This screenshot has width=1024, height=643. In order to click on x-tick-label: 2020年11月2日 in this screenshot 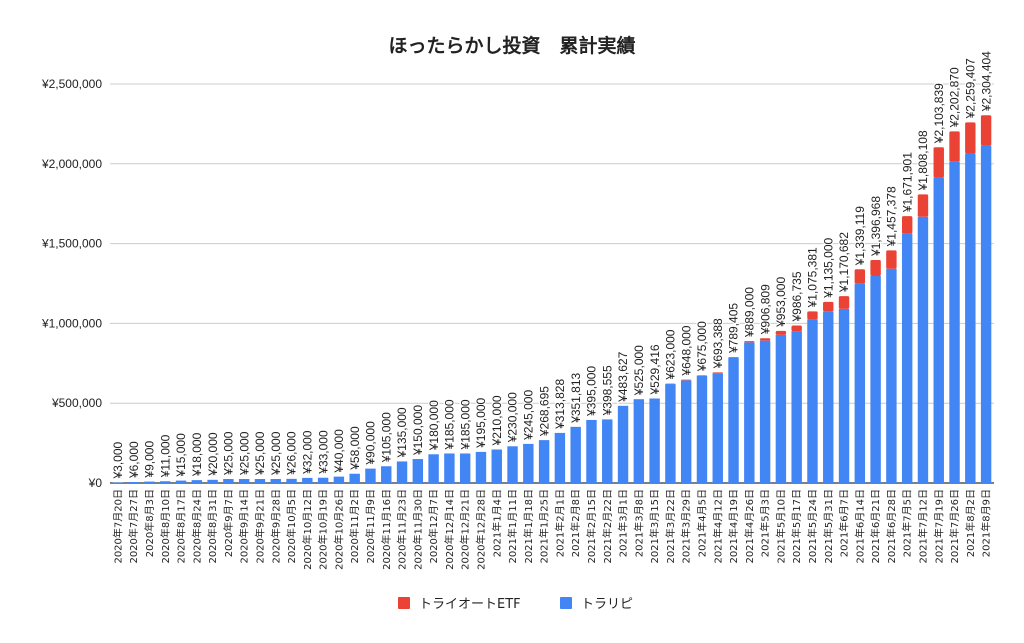, I will do `click(354, 526)`.